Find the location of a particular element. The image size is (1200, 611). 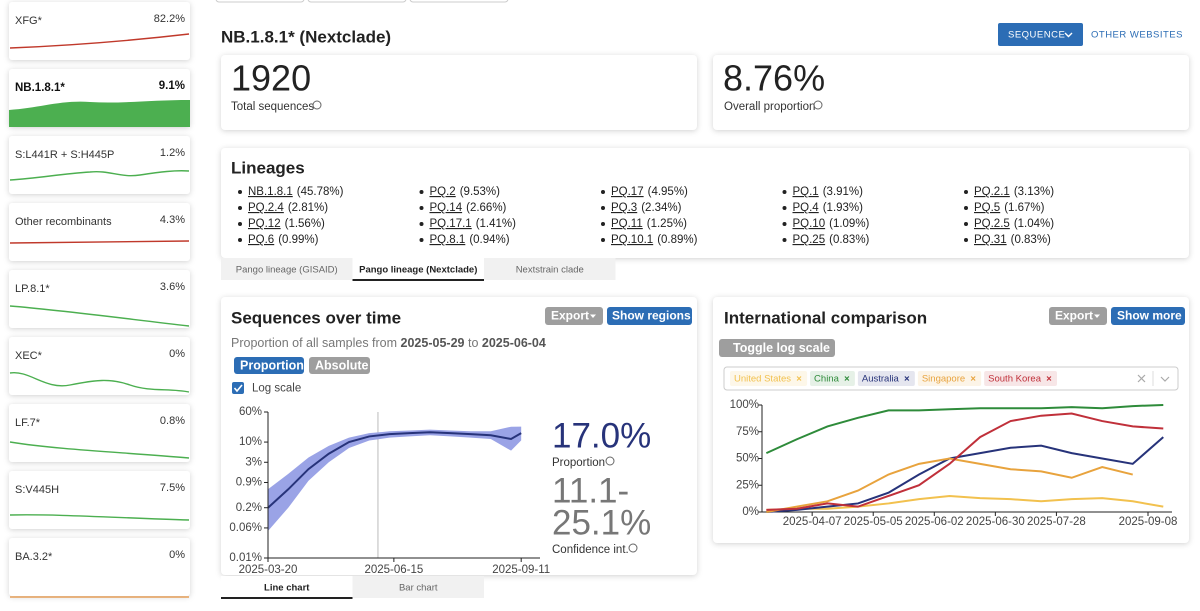

tab-label: Pango lineage (Nextclade) is located at coordinates (418, 270).